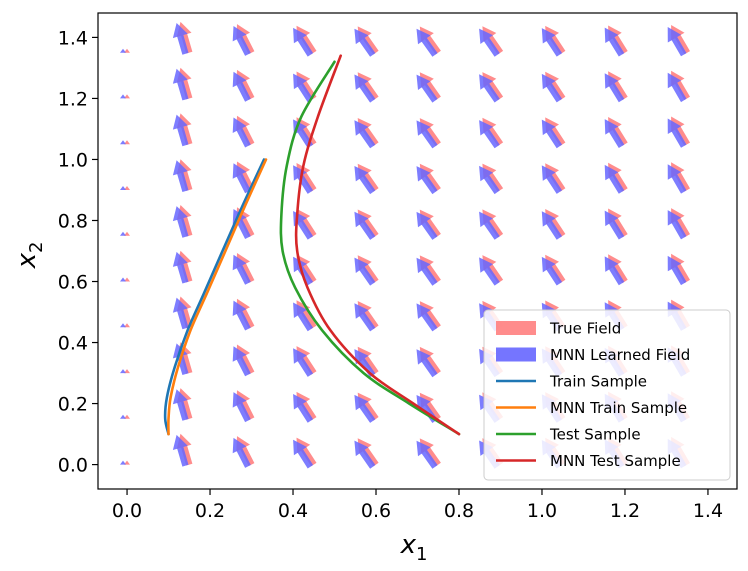  What do you see at coordinates (516, 354) in the screenshot?
I see `legend-swatch-mnn-learned-field` at bounding box center [516, 354].